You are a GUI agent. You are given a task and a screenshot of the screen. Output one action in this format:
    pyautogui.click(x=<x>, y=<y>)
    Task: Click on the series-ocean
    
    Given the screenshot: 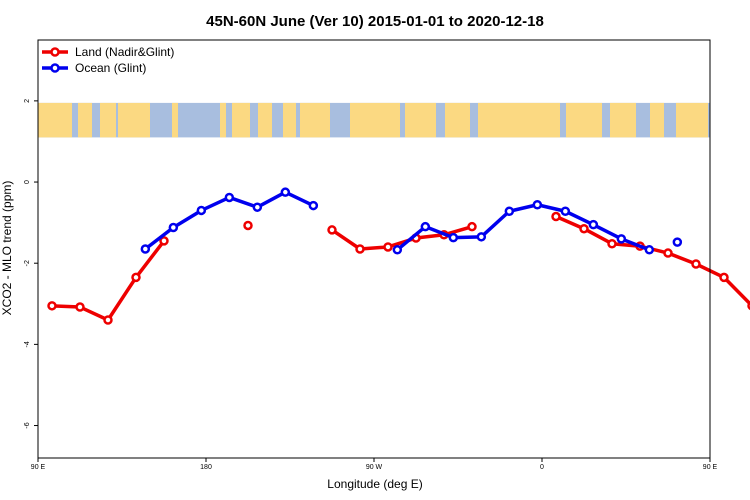 What is the action you would take?
    pyautogui.click(x=411, y=221)
    